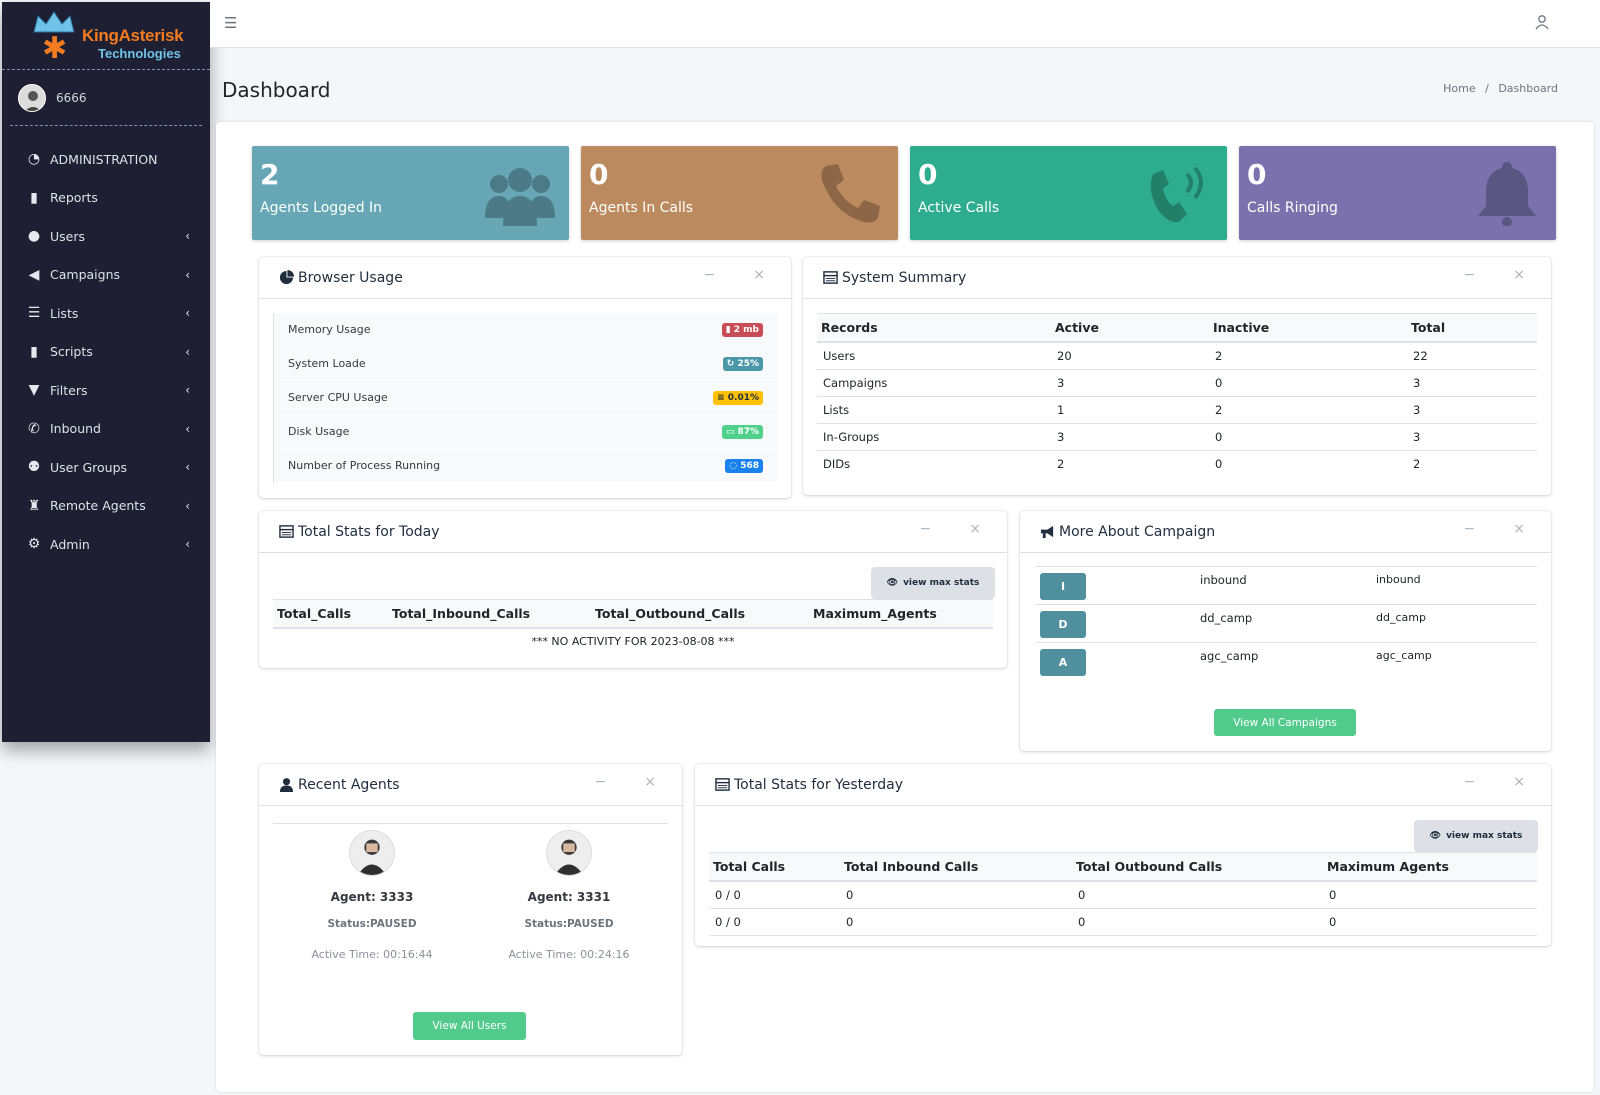 The width and height of the screenshot is (1600, 1095). I want to click on logo: ✱ KingAsterisk Technologies, so click(108, 36).